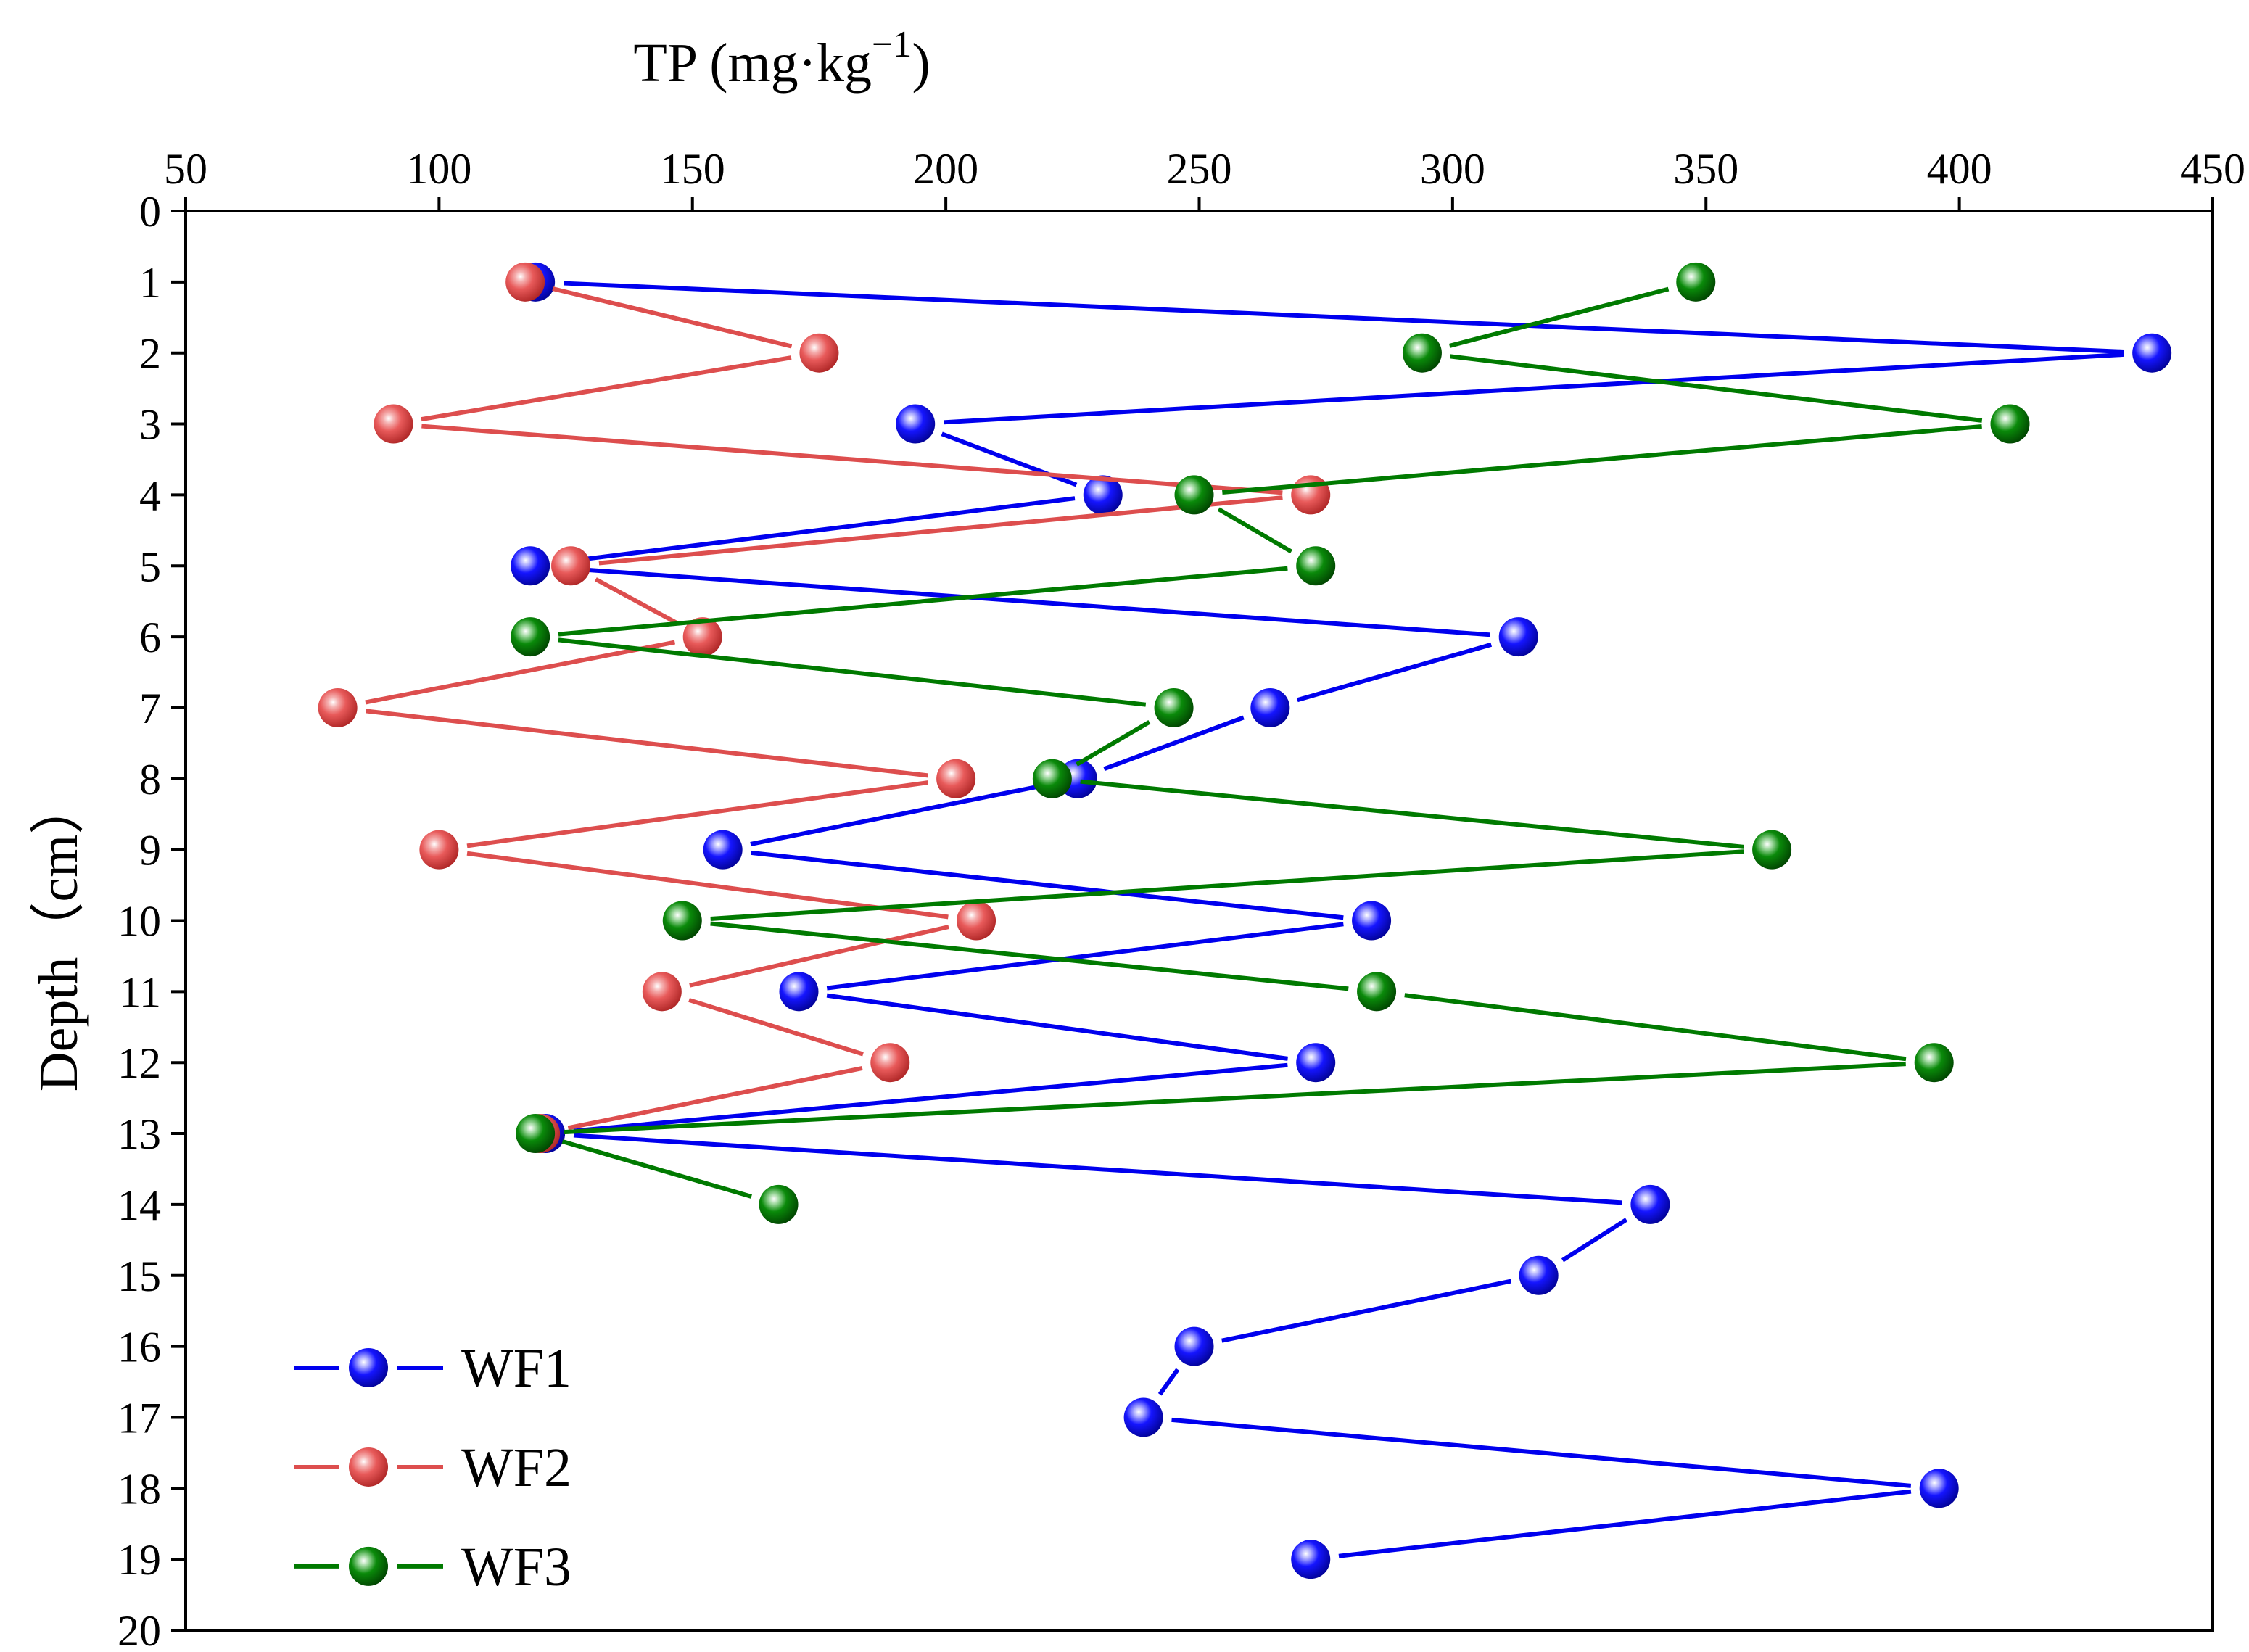  Describe the element at coordinates (752, 63) in the screenshot. I see `x-axis-title-text: TP (mg·kg` at that location.